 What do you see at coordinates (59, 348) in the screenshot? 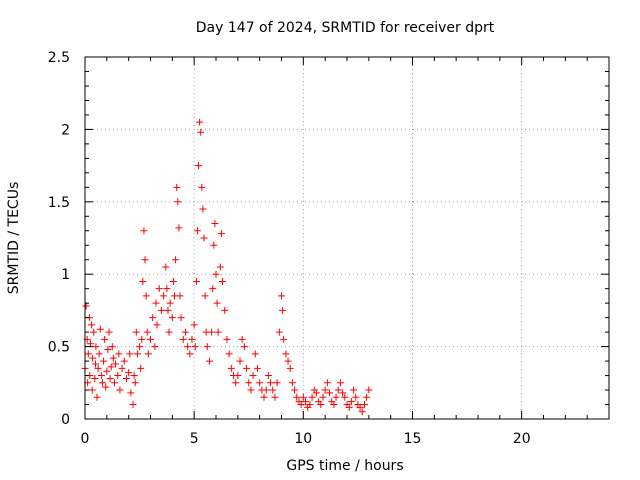
I see `y-tick-label: 0.5` at bounding box center [59, 348].